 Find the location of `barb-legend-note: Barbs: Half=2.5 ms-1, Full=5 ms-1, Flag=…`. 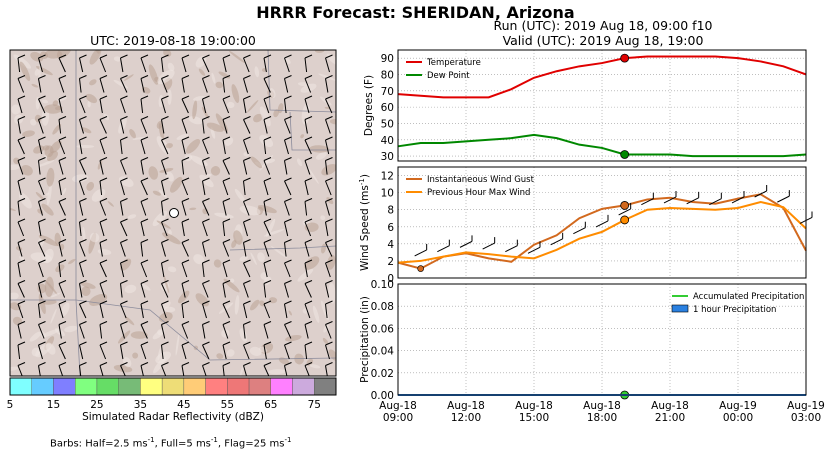

barb-legend-note: Barbs: Half=2.5 ms-1, Full=5 ms-1, Flag=… is located at coordinates (171, 443).